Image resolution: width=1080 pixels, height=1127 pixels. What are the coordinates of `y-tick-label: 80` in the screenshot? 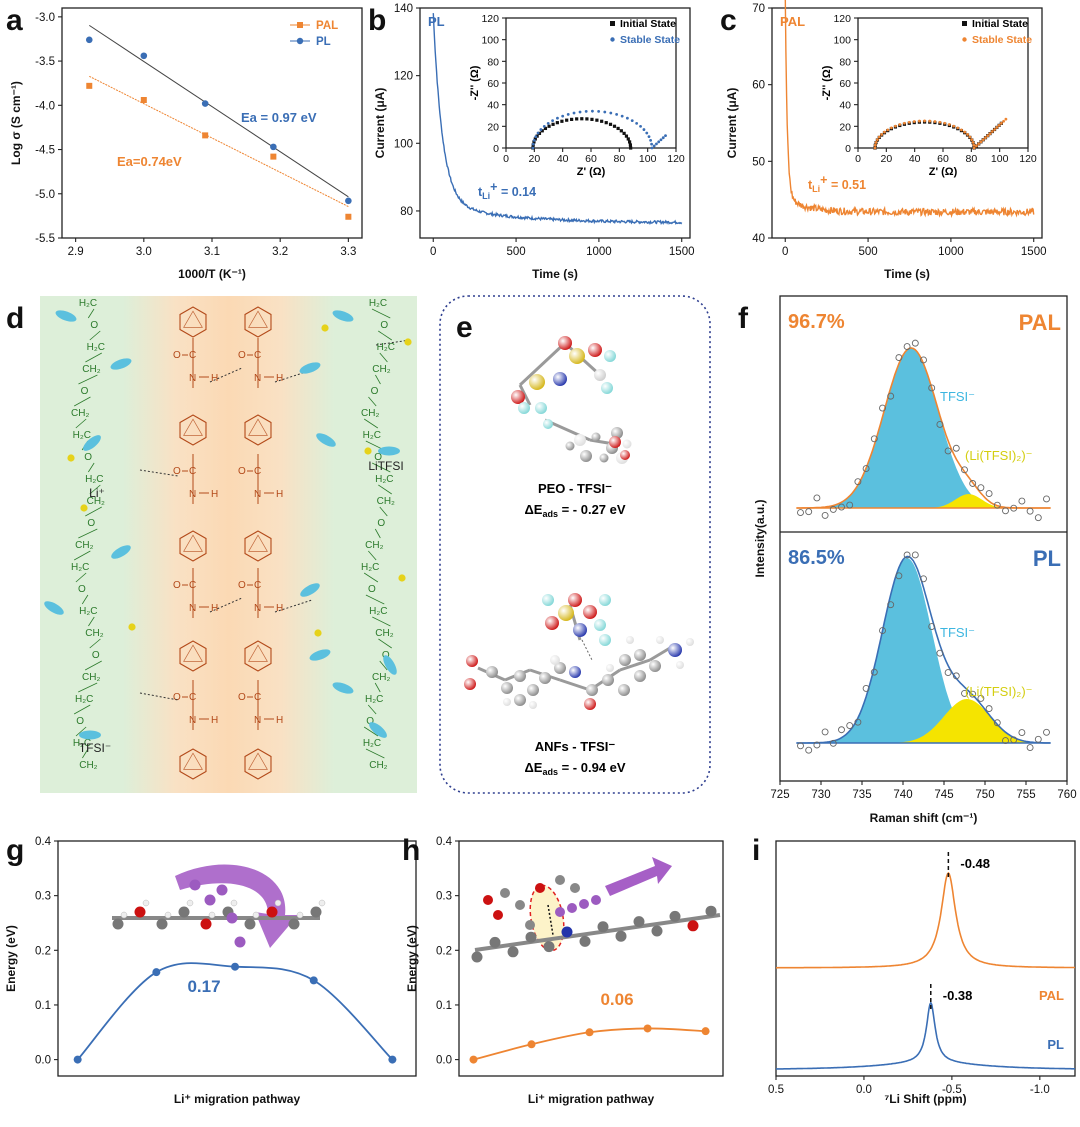 It's located at (493, 62).